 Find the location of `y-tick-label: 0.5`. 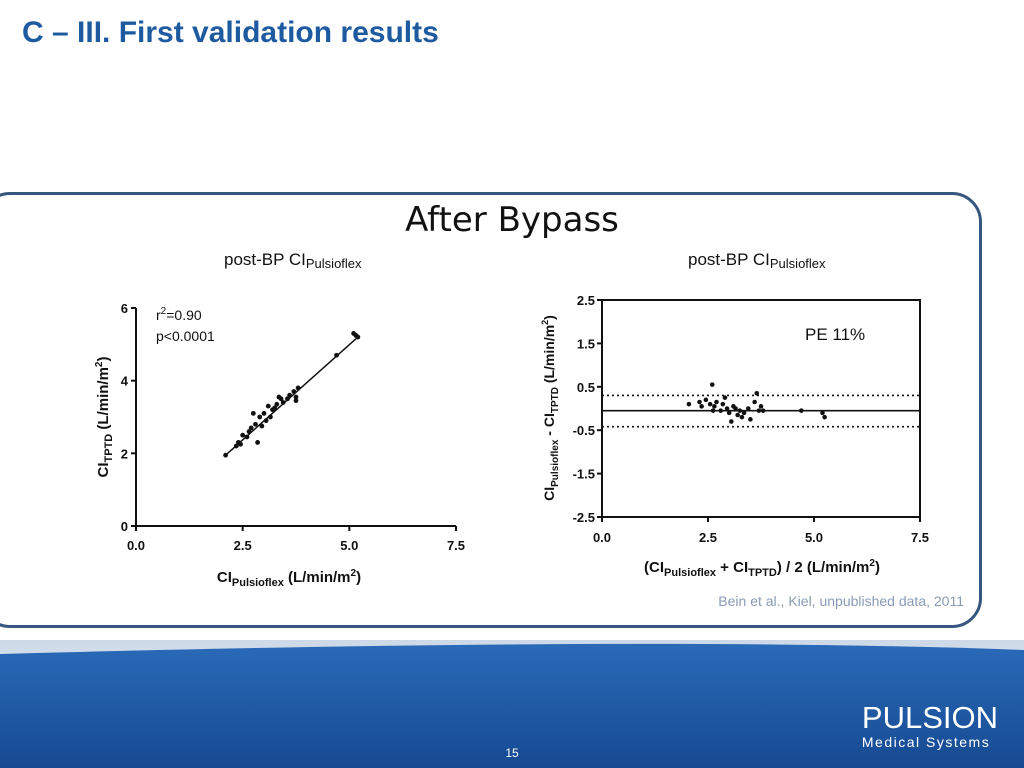

y-tick-label: 0.5 is located at coordinates (586, 387).